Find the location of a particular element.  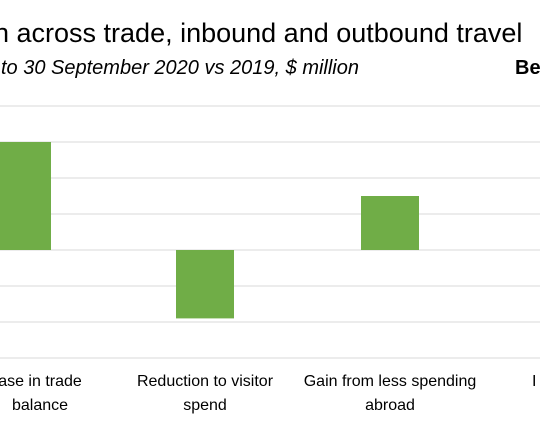

corner-label: Be is located at coordinates (527, 68).